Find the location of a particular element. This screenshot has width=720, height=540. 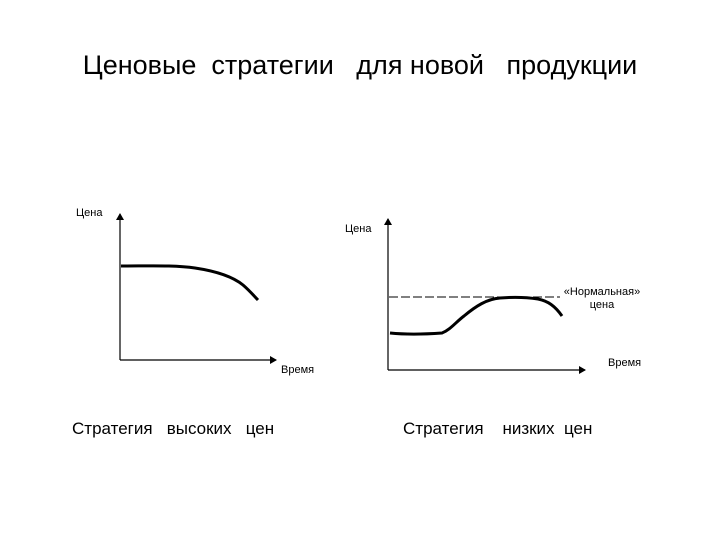

slide-title: Ценовые стратегии для новой продукции is located at coordinates (360, 65).